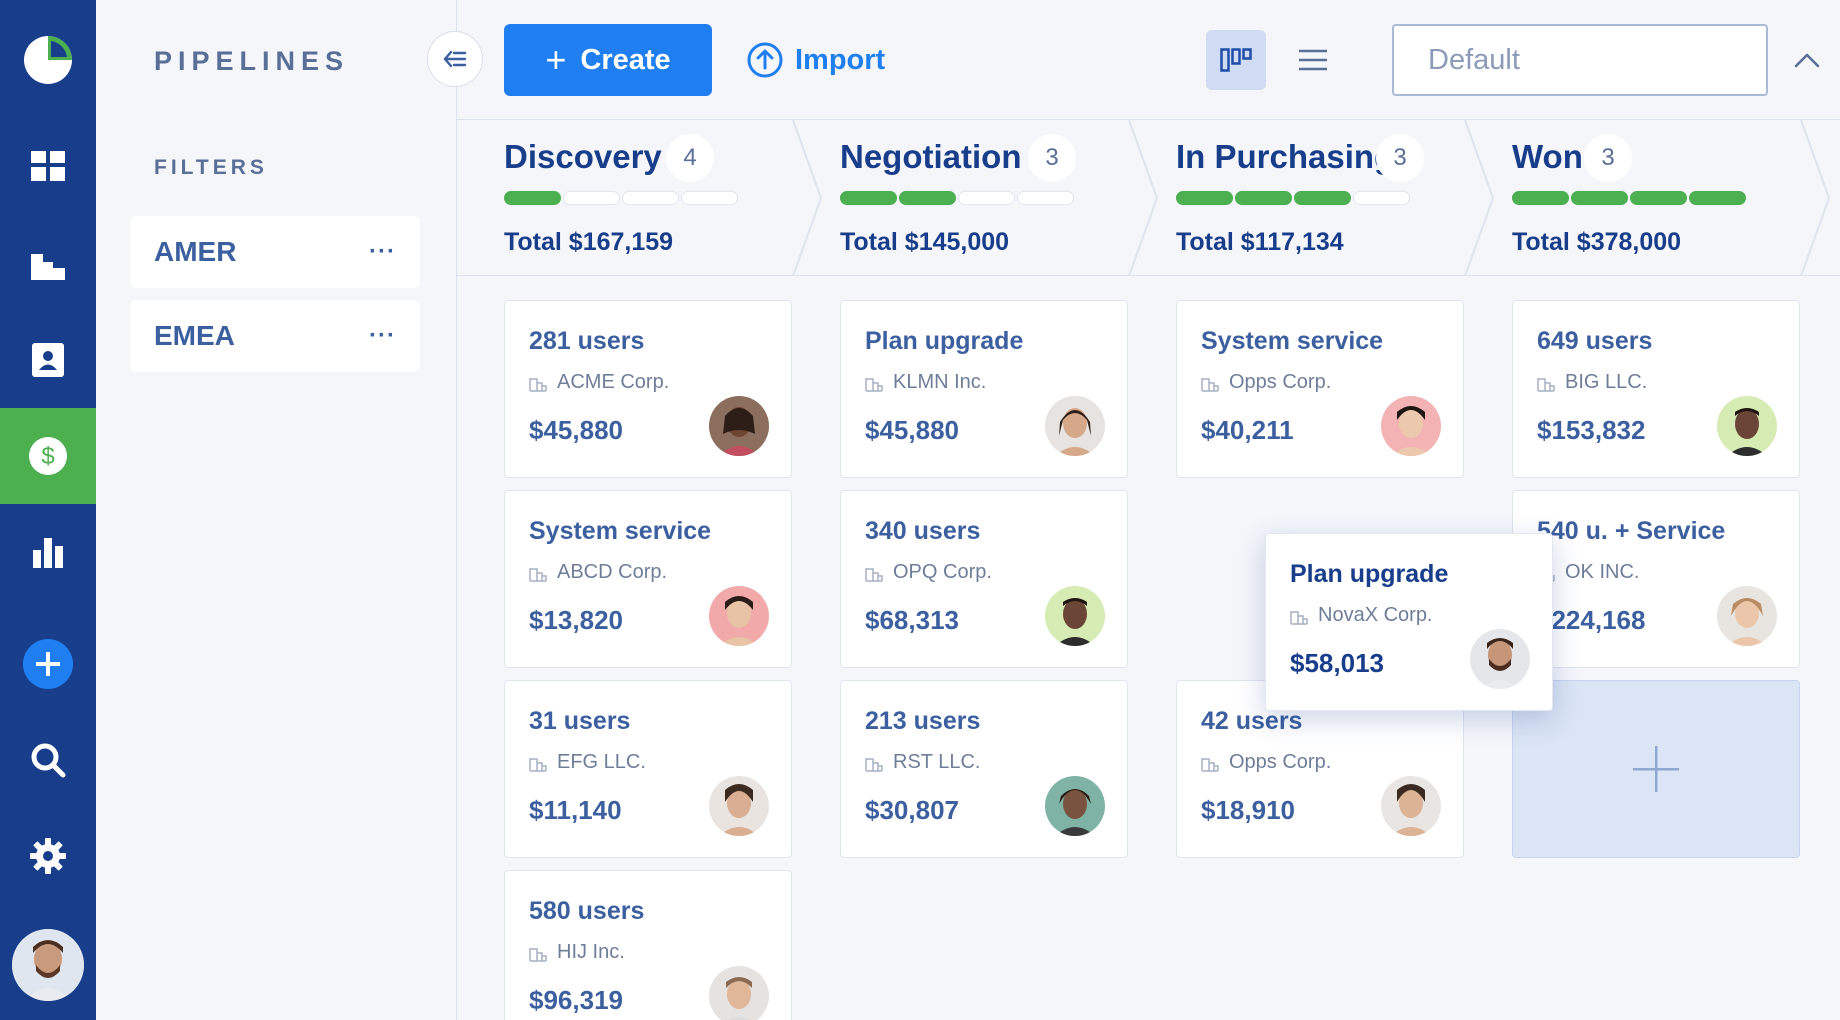  I want to click on deal-company: EFG LLC., so click(587, 762).